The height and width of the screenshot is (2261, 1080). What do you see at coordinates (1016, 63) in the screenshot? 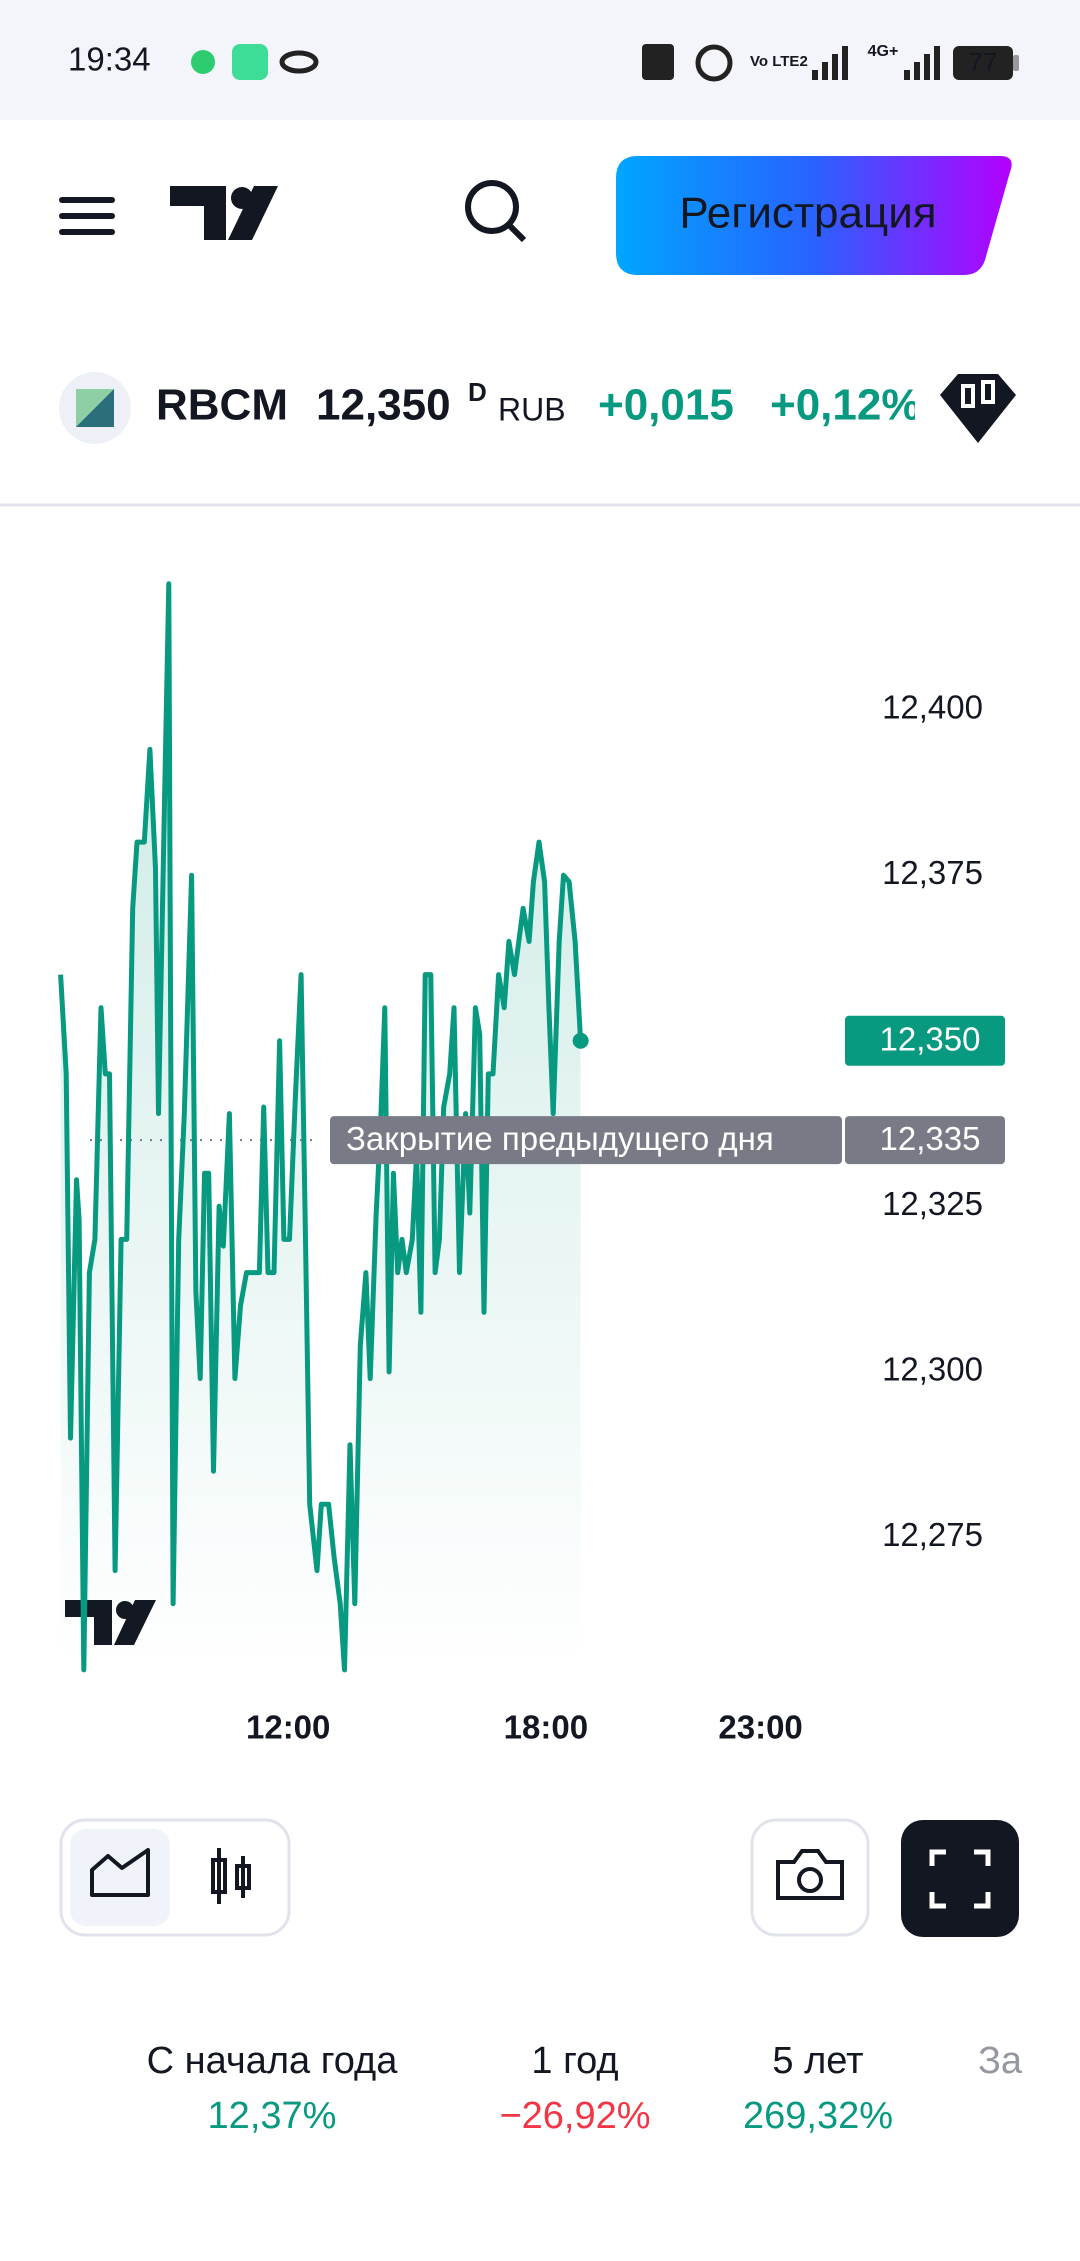
I see `battery-tip` at bounding box center [1016, 63].